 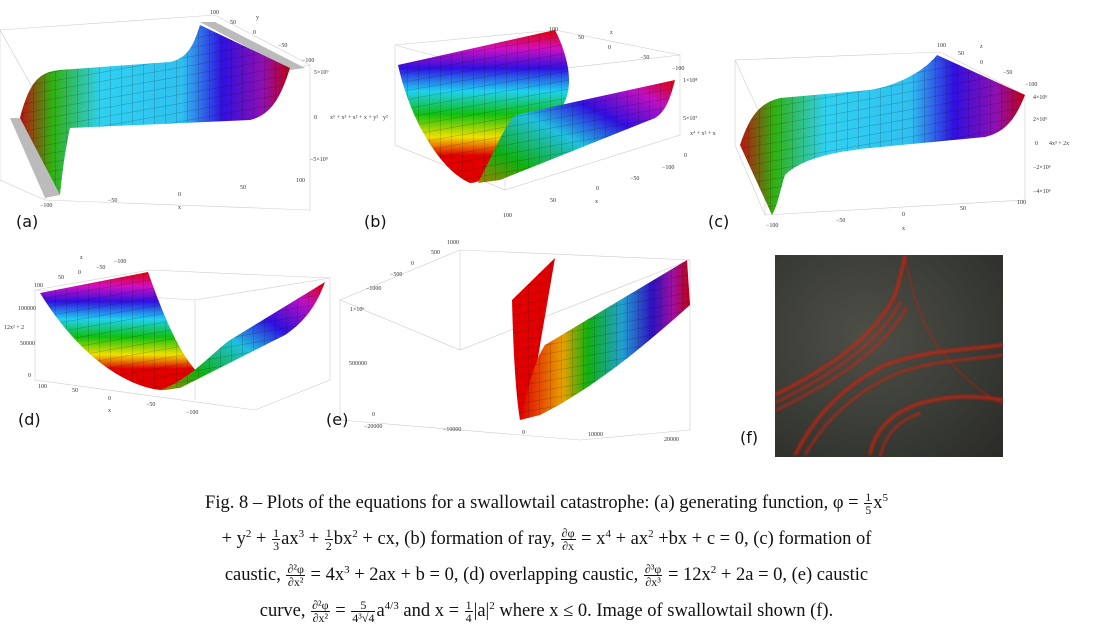 I want to click on caption-text: =, so click(x=340, y=611).